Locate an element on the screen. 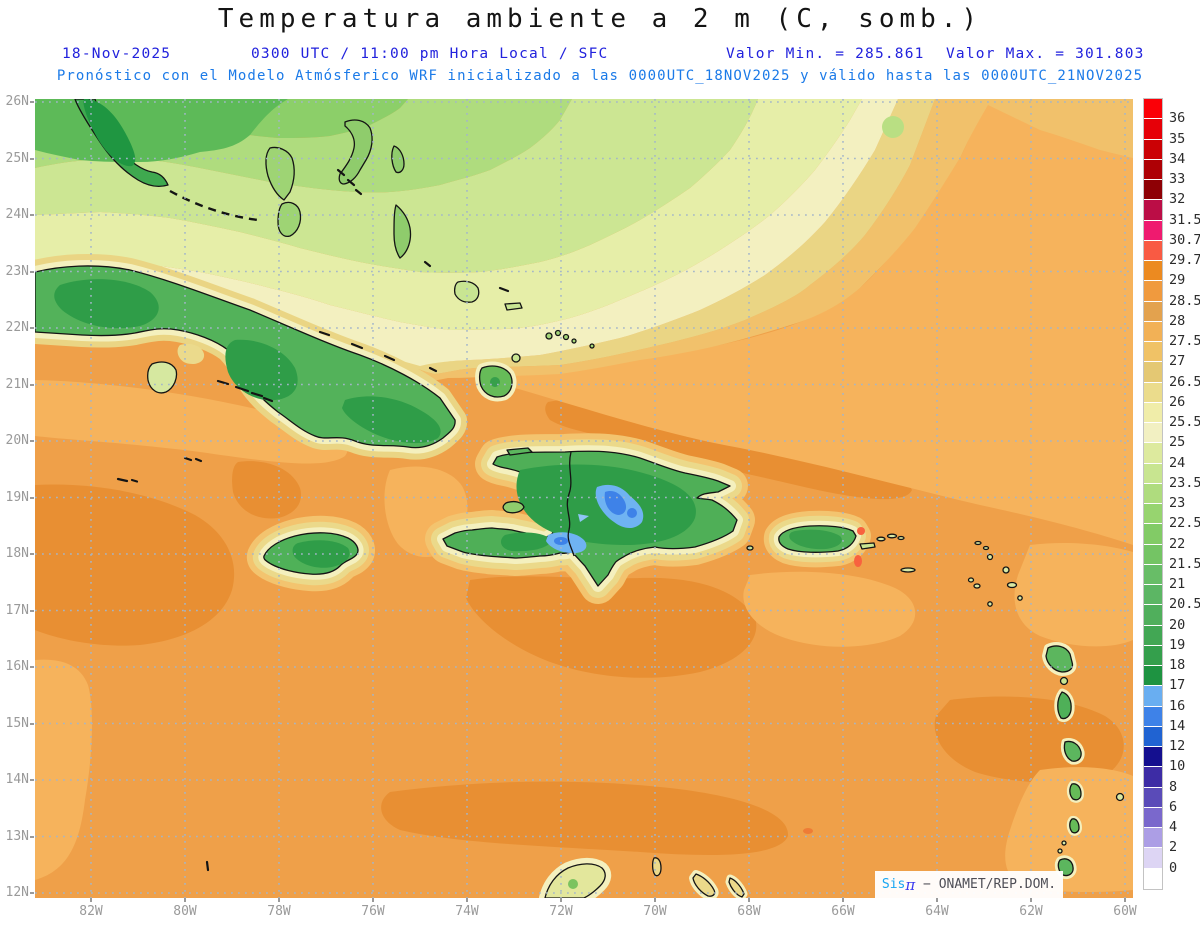  x-tick-label: 78W is located at coordinates (279, 911).